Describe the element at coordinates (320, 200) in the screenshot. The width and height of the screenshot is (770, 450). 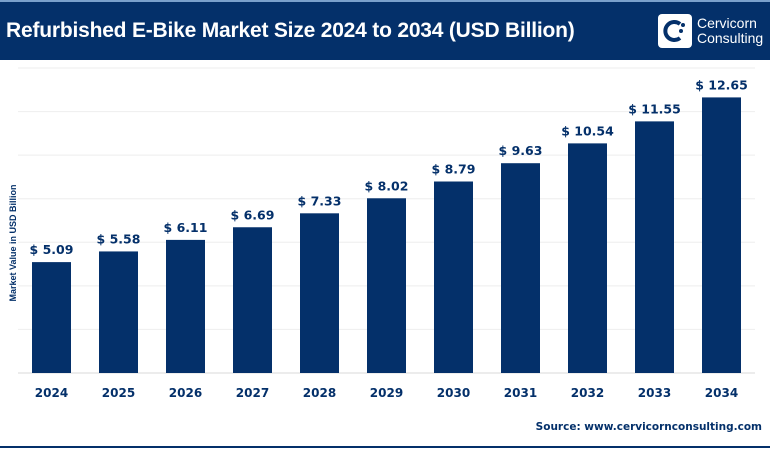
I see `data-label-2028: $ 7.33` at that location.